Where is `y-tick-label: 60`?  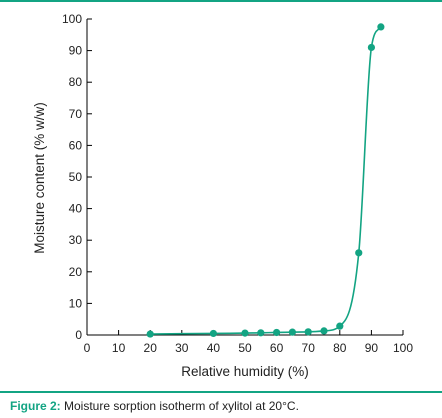
y-tick-label: 60 is located at coordinates (76, 145).